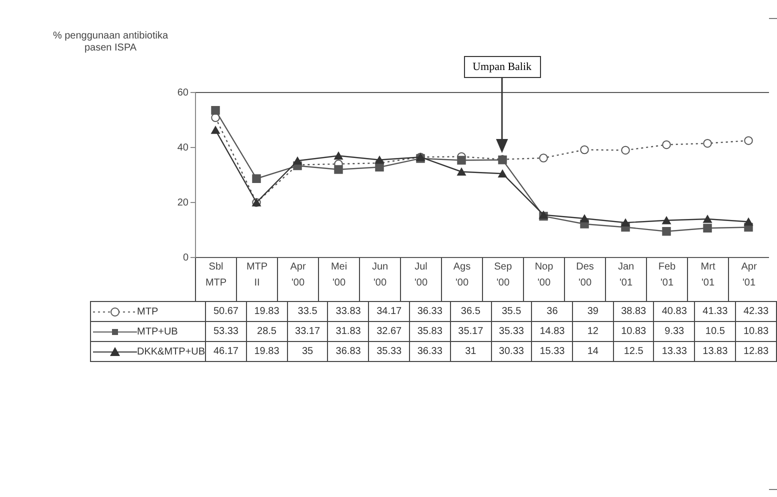 This screenshot has width=777, height=497. I want to click on data-label: 35.17, so click(471, 332).